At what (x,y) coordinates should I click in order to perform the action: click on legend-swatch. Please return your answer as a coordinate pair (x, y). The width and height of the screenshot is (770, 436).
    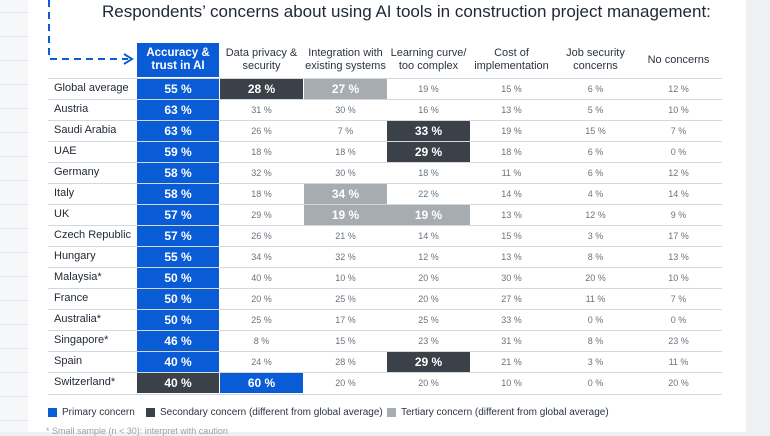
    Looking at the image, I should click on (150, 412).